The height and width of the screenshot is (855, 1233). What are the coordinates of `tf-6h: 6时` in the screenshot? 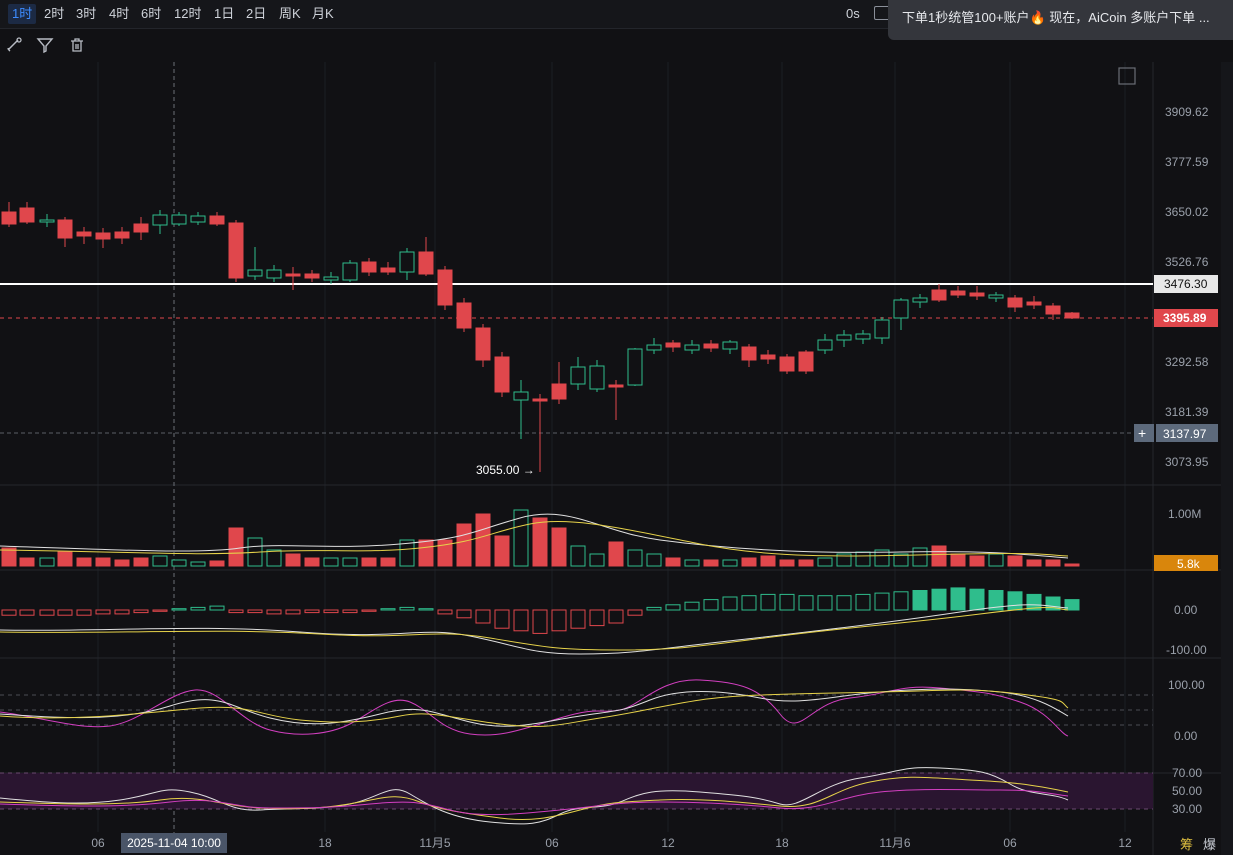 It's located at (151, 13).